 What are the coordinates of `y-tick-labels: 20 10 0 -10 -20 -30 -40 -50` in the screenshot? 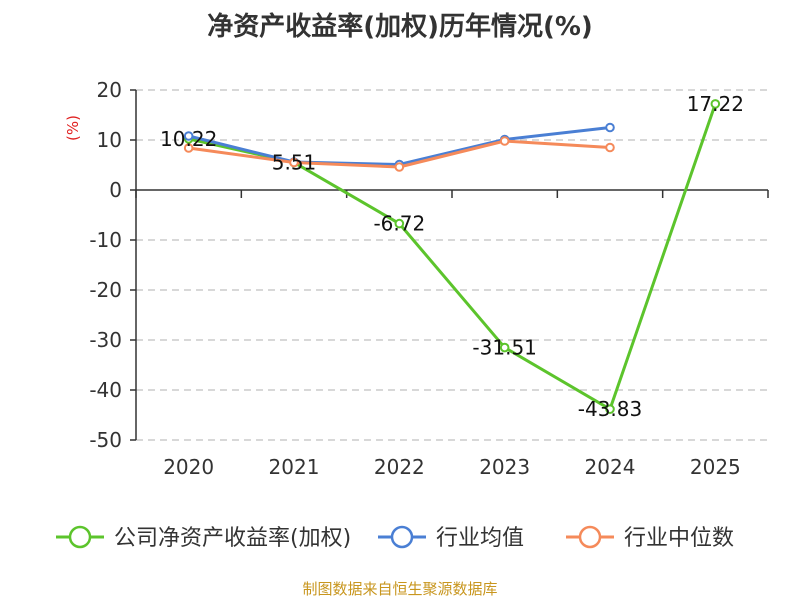 It's located at (105, 265).